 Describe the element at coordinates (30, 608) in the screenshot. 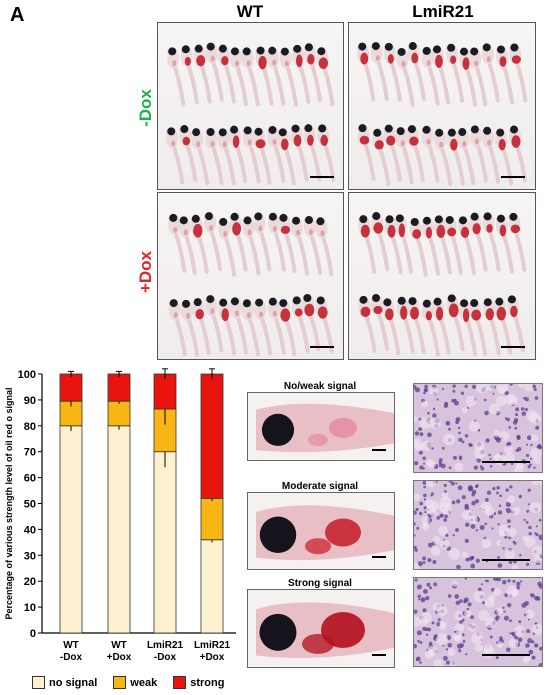

I see `y-tick-label: 10` at that location.